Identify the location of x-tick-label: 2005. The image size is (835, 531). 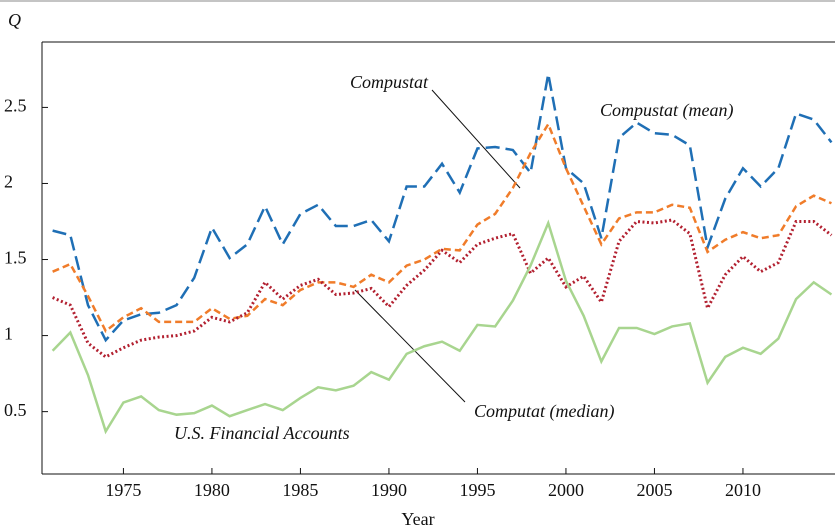
(654, 490).